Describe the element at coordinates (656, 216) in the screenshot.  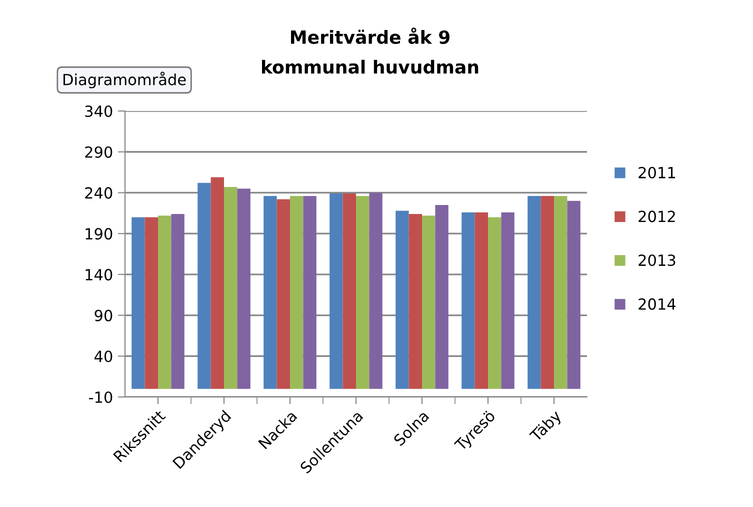
I see `legend-label: 2012` at that location.